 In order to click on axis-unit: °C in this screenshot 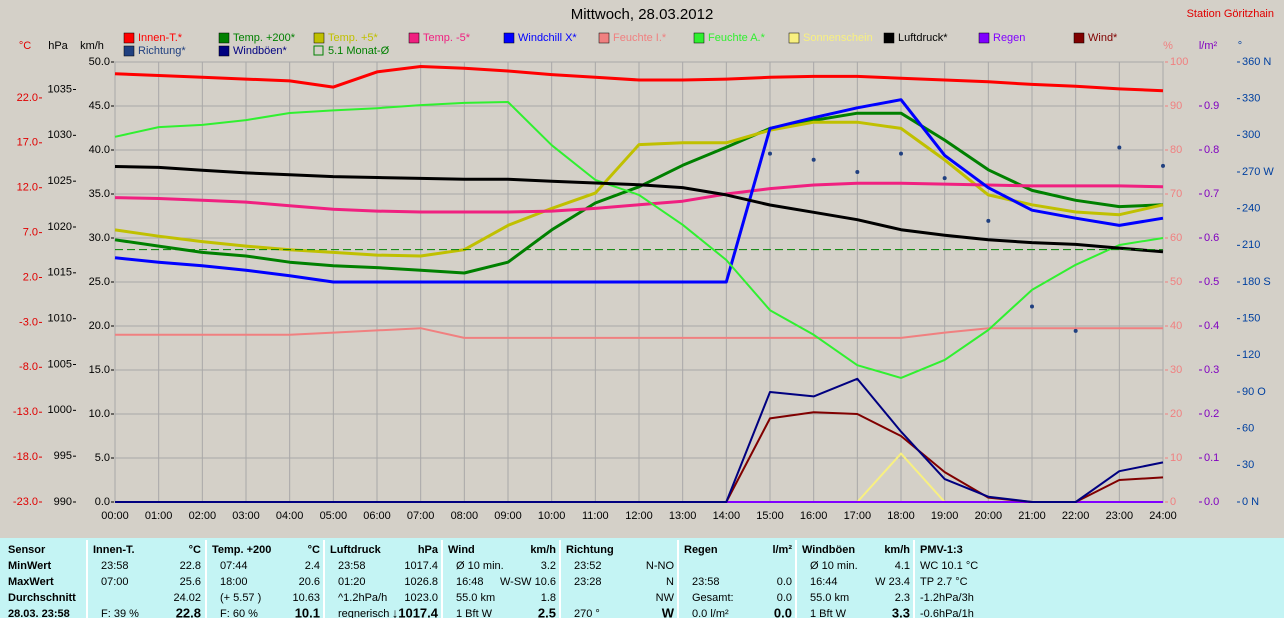, I will do `click(25, 46)`.